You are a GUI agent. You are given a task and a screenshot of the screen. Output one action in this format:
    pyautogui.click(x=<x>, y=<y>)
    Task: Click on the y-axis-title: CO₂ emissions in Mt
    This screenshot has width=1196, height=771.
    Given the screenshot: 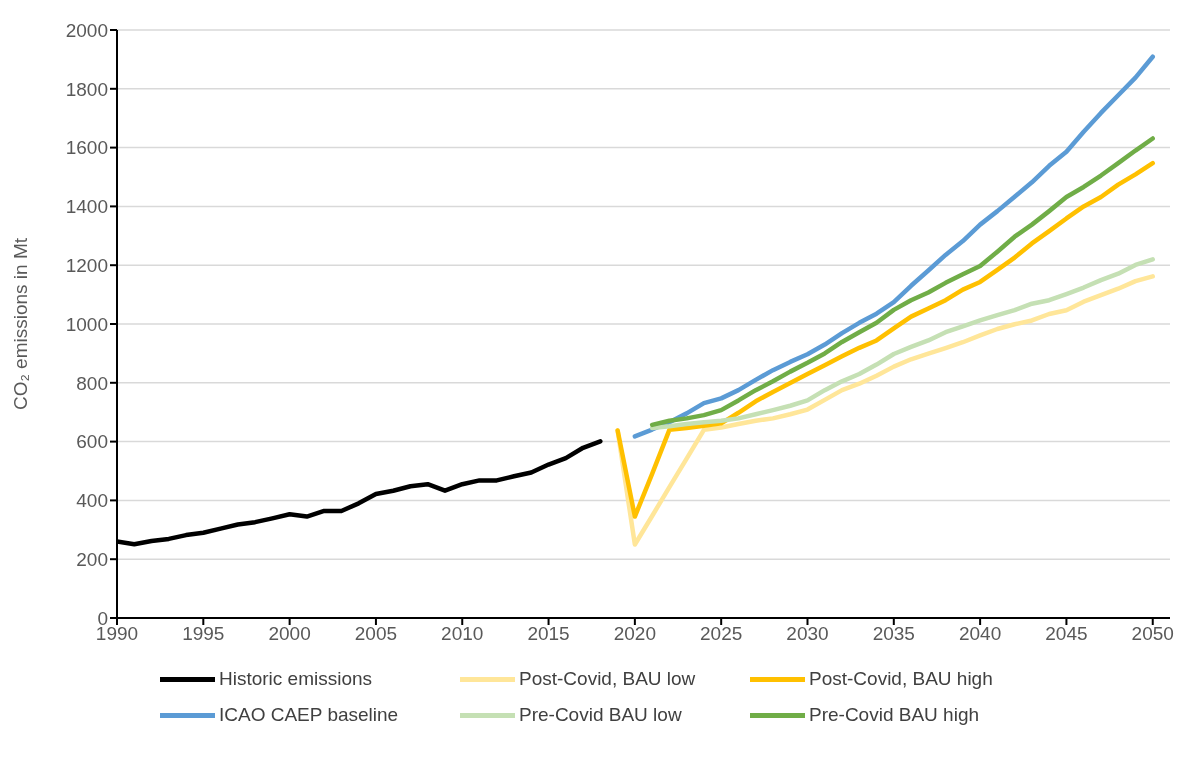 What is the action you would take?
    pyautogui.click(x=20, y=324)
    